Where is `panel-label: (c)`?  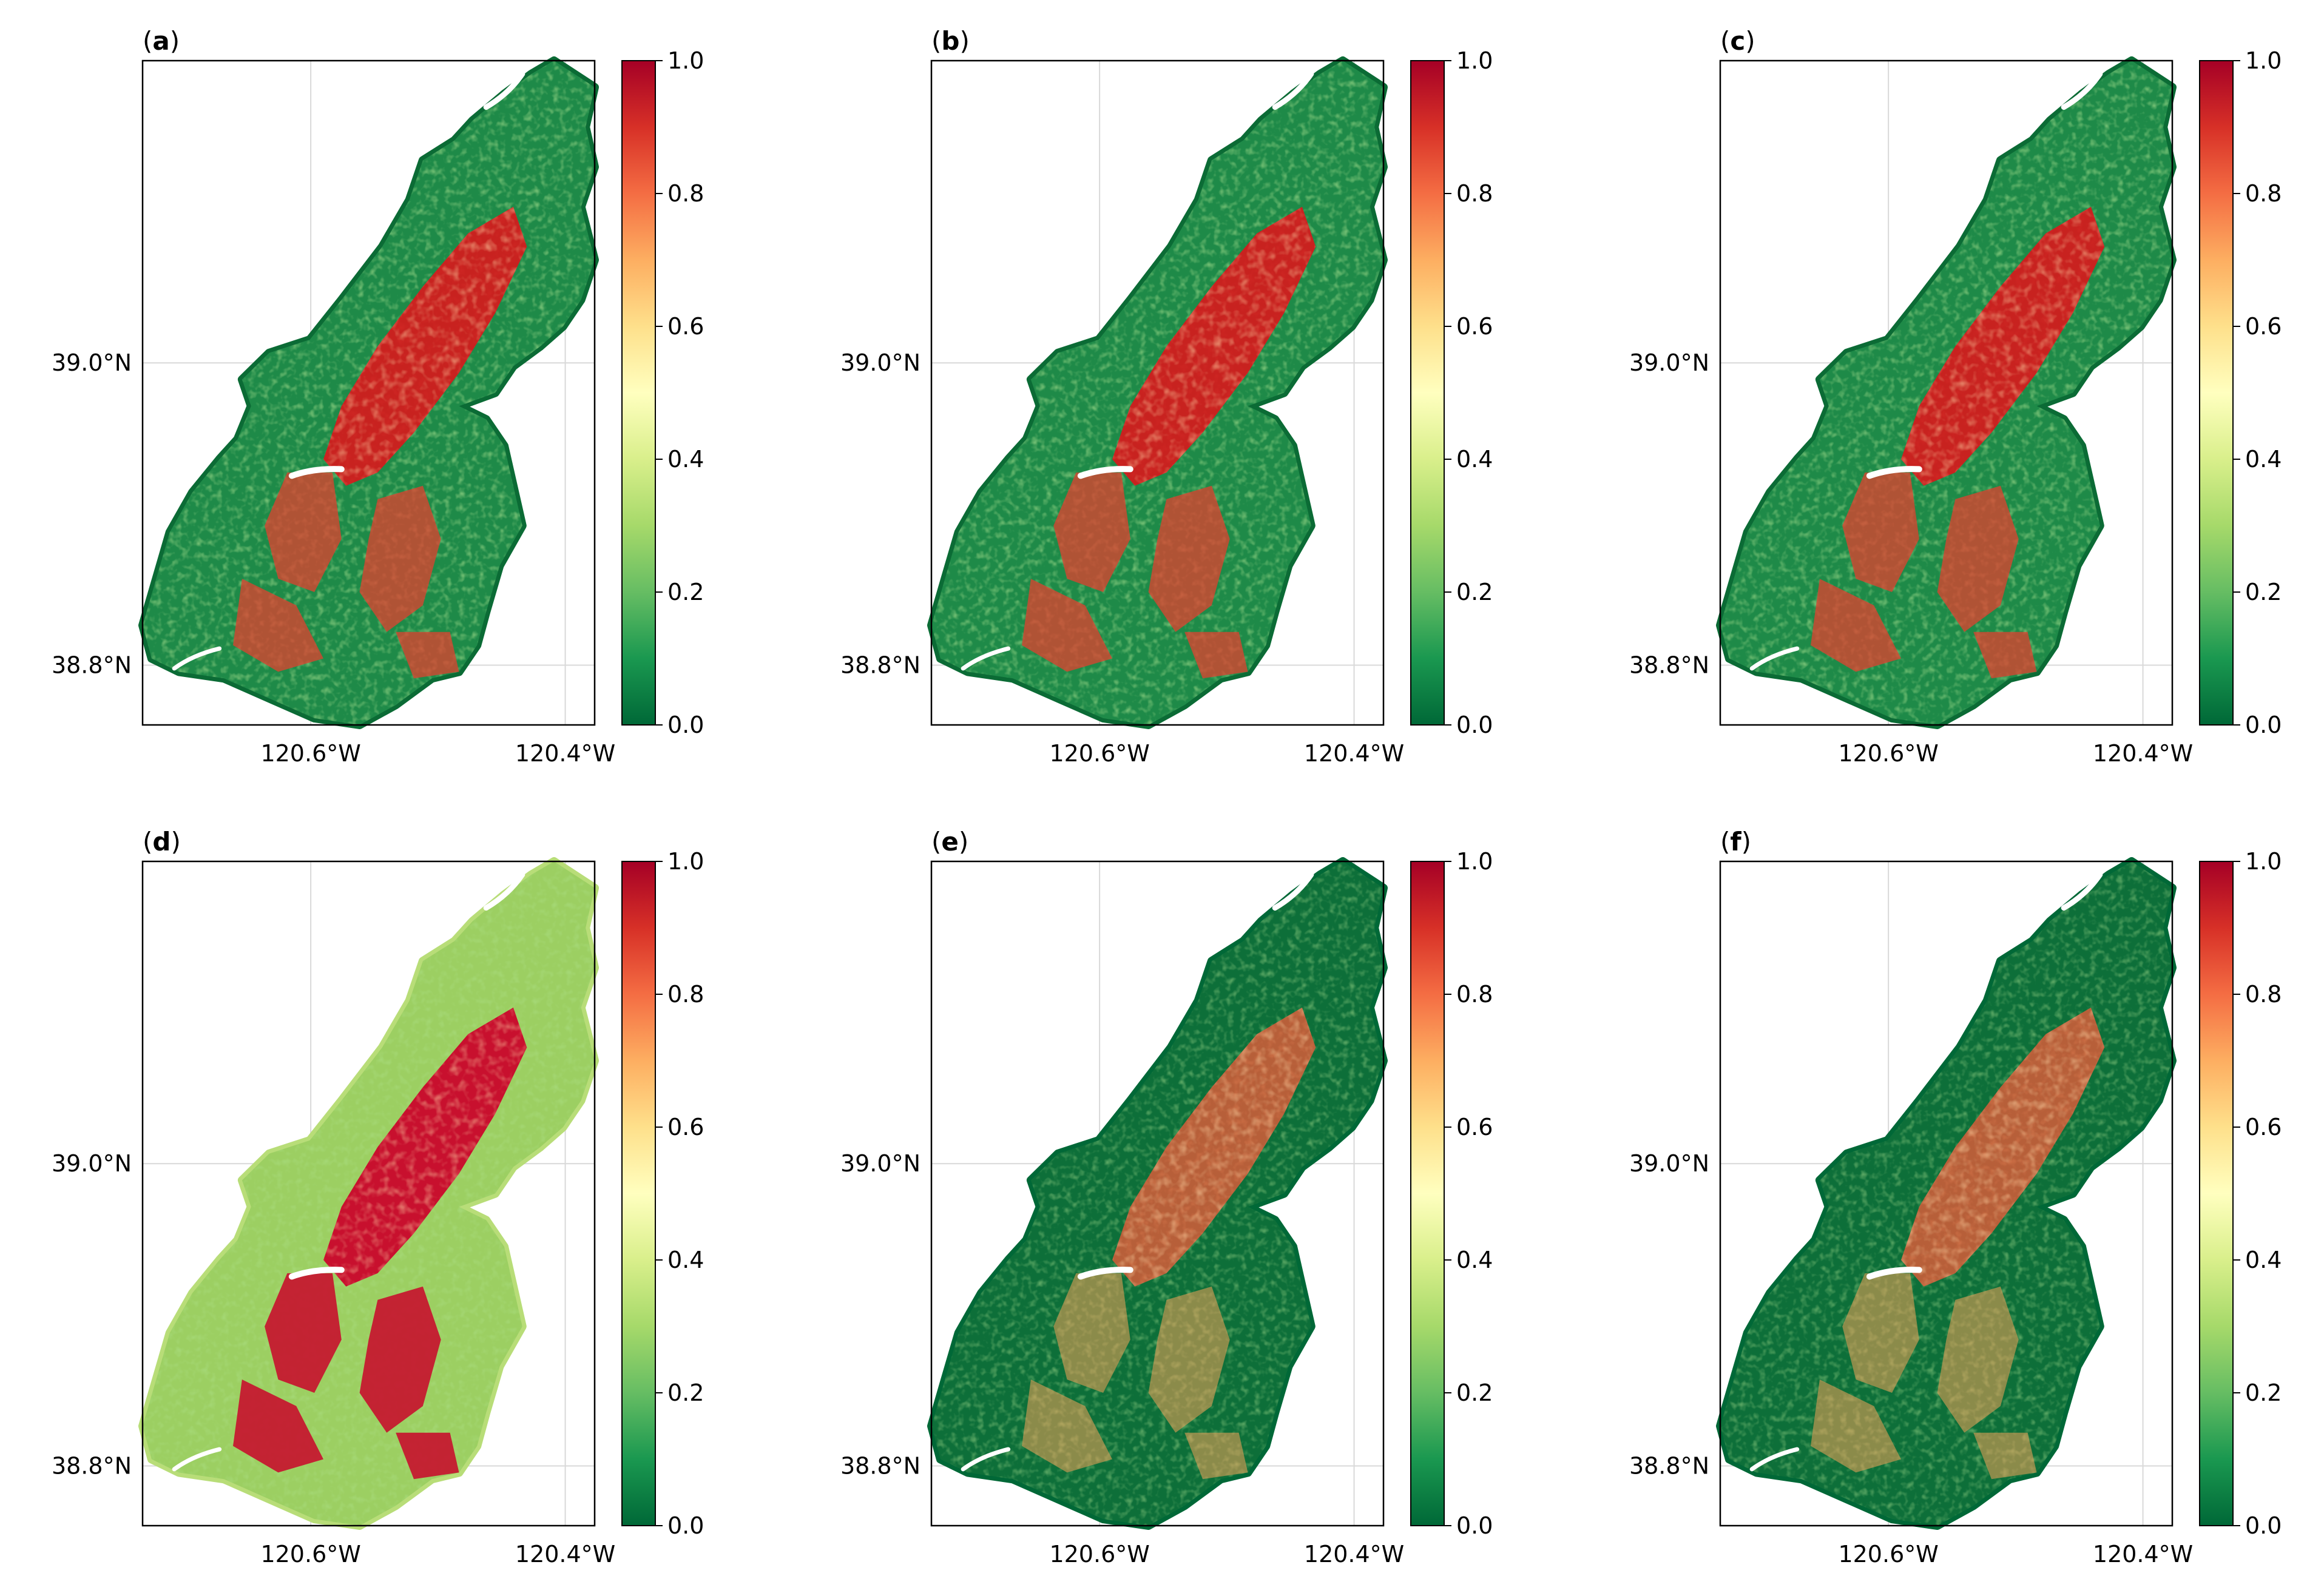 panel-label: (c) is located at coordinates (1737, 41).